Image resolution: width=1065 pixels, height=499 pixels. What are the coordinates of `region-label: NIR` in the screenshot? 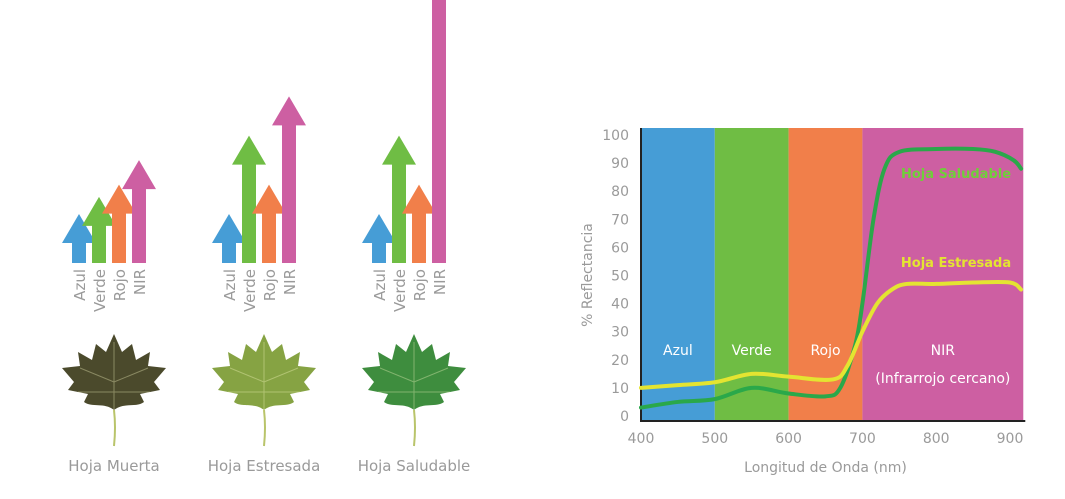 It's located at (943, 351).